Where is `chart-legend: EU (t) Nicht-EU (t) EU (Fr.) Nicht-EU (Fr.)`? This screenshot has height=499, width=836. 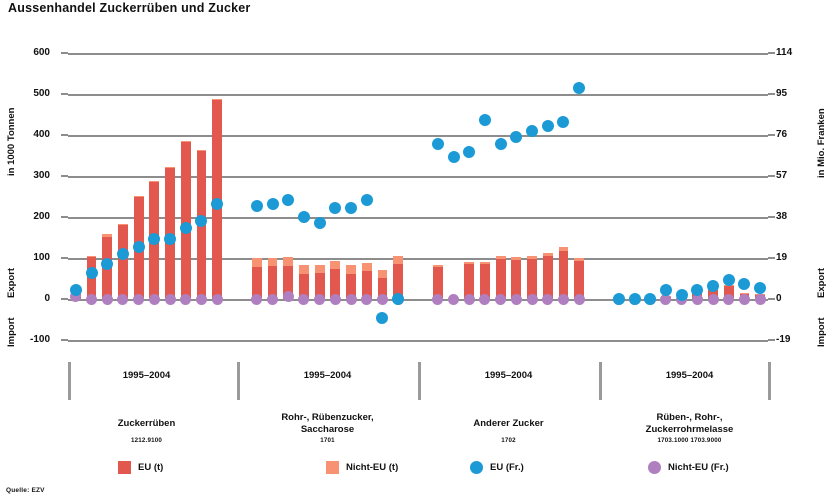
chart-legend: EU (t) Nicht-EU (t) EU (Fr.) Nicht-EU (Fr.) is located at coordinates (418, 472).